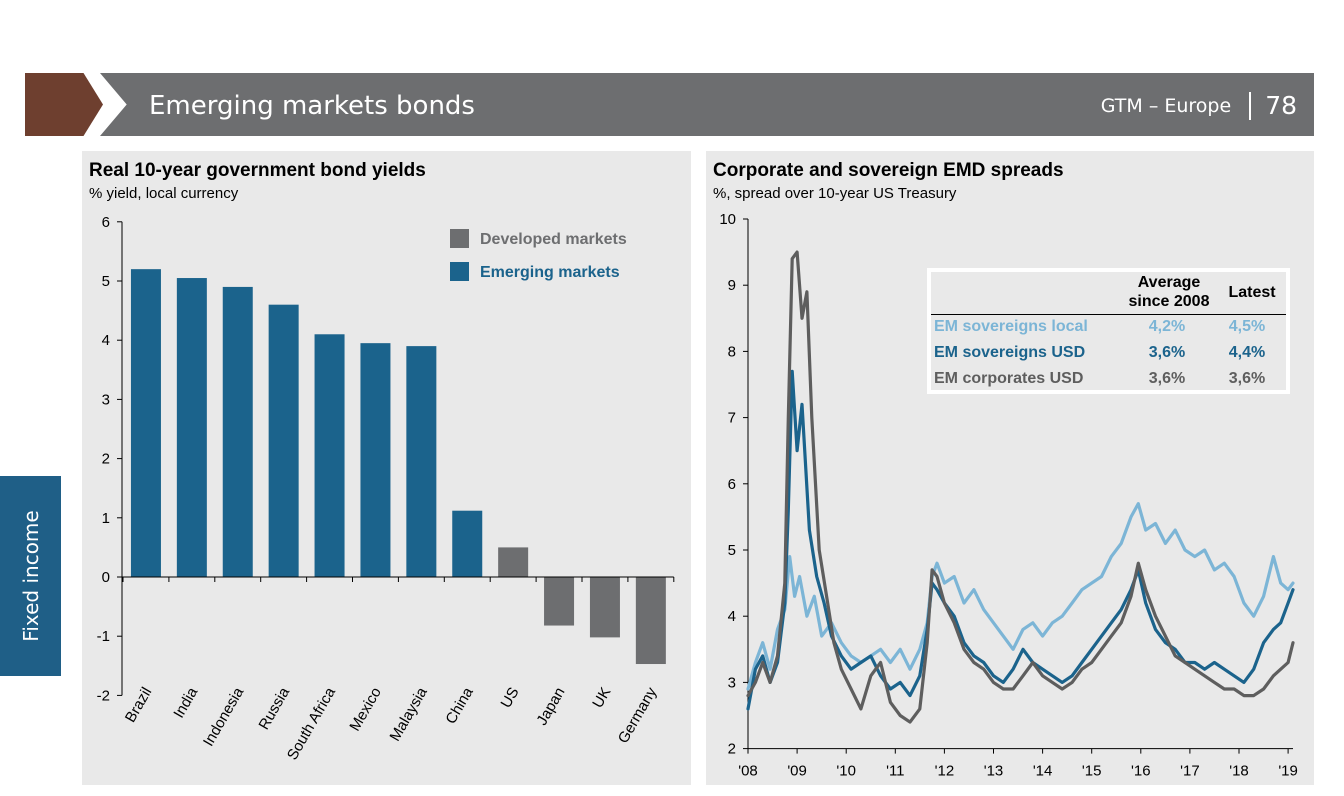 The image size is (1344, 796). I want to click on y-tick-label: 10, so click(727, 219).